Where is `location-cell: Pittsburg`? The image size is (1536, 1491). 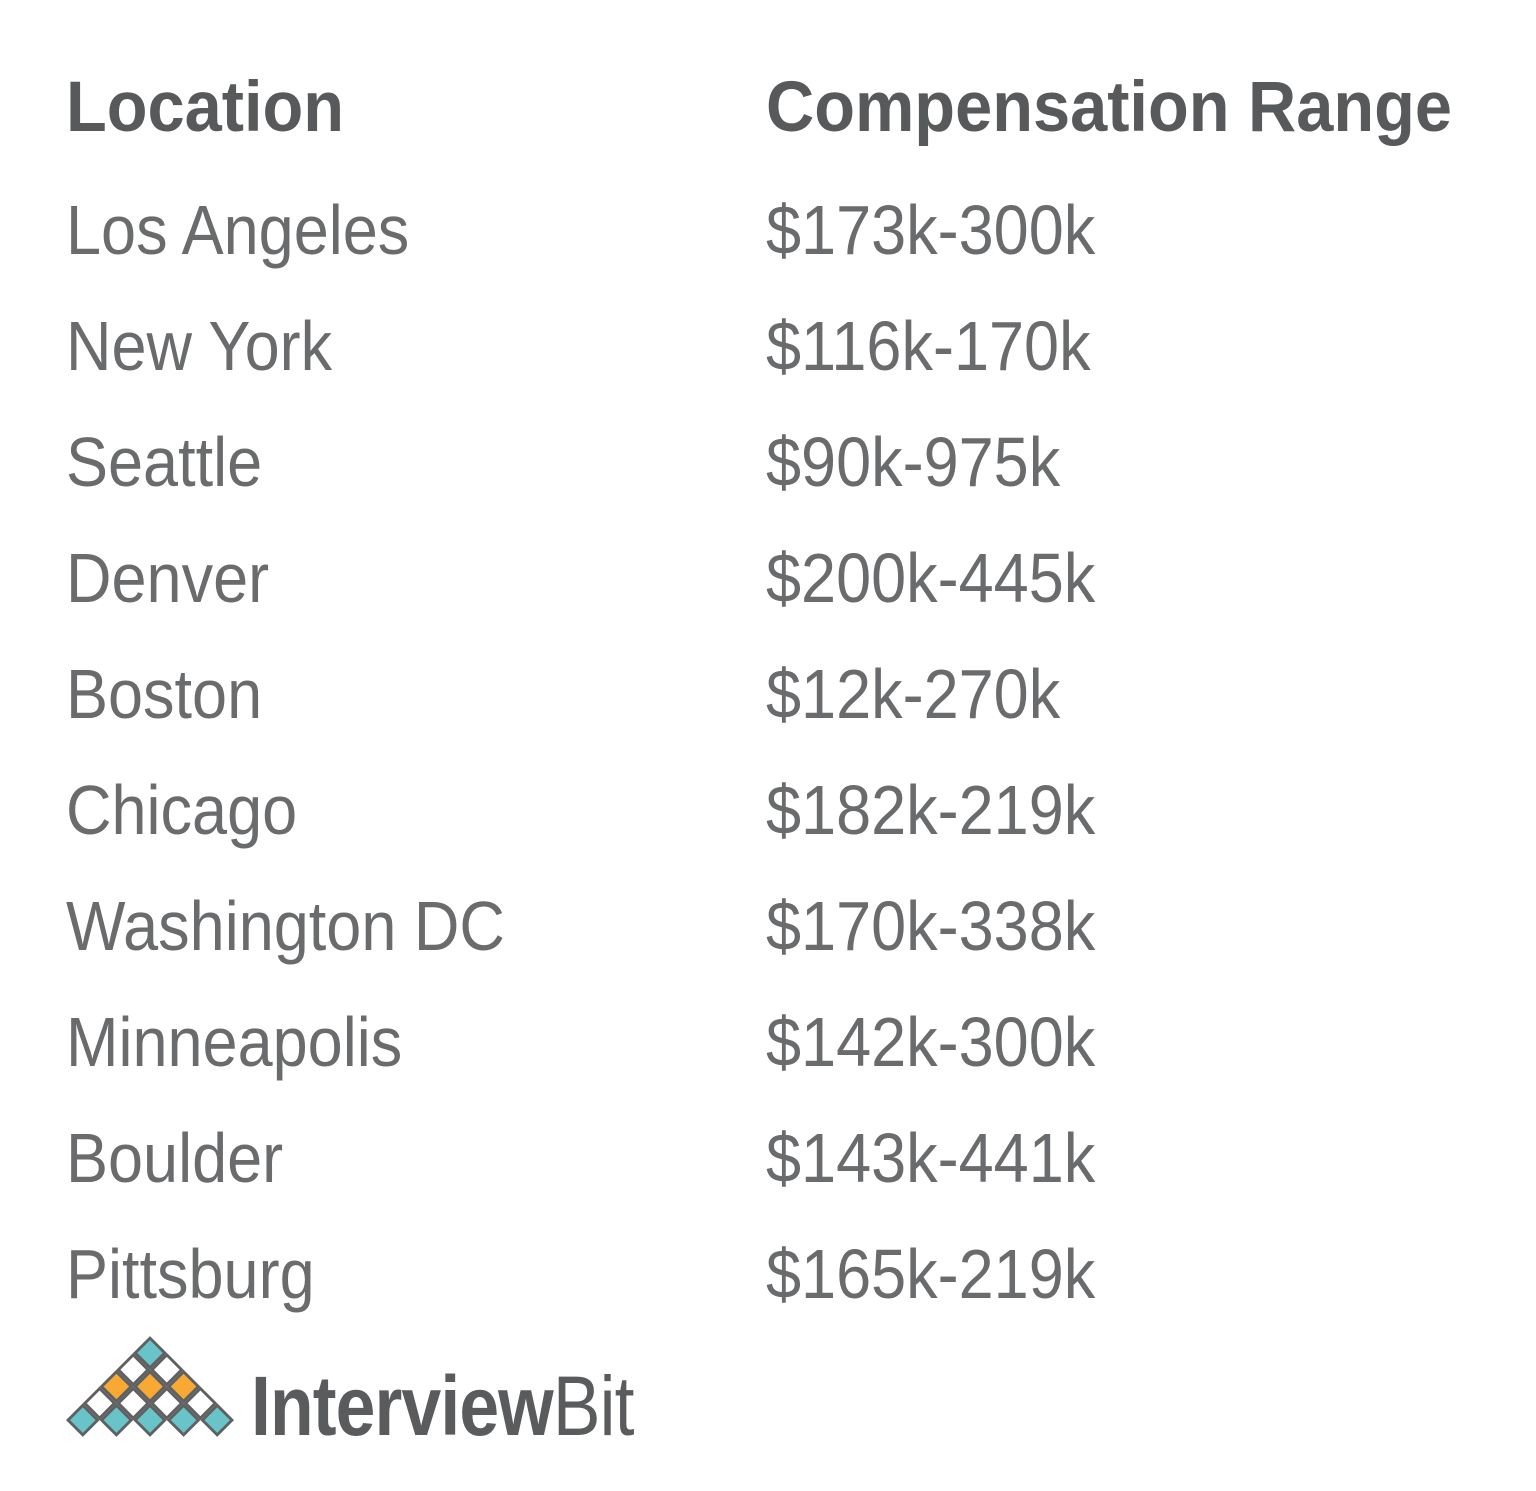 location-cell: Pittsburg is located at coordinates (190, 1274).